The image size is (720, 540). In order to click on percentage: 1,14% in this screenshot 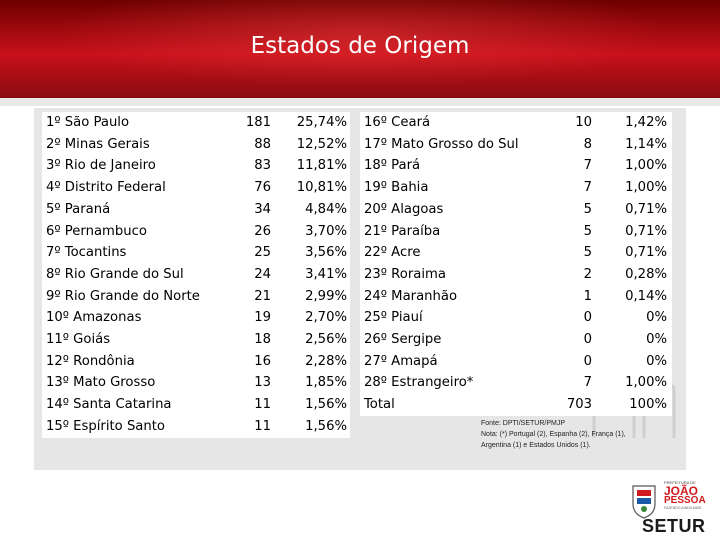, I will do `click(646, 144)`.